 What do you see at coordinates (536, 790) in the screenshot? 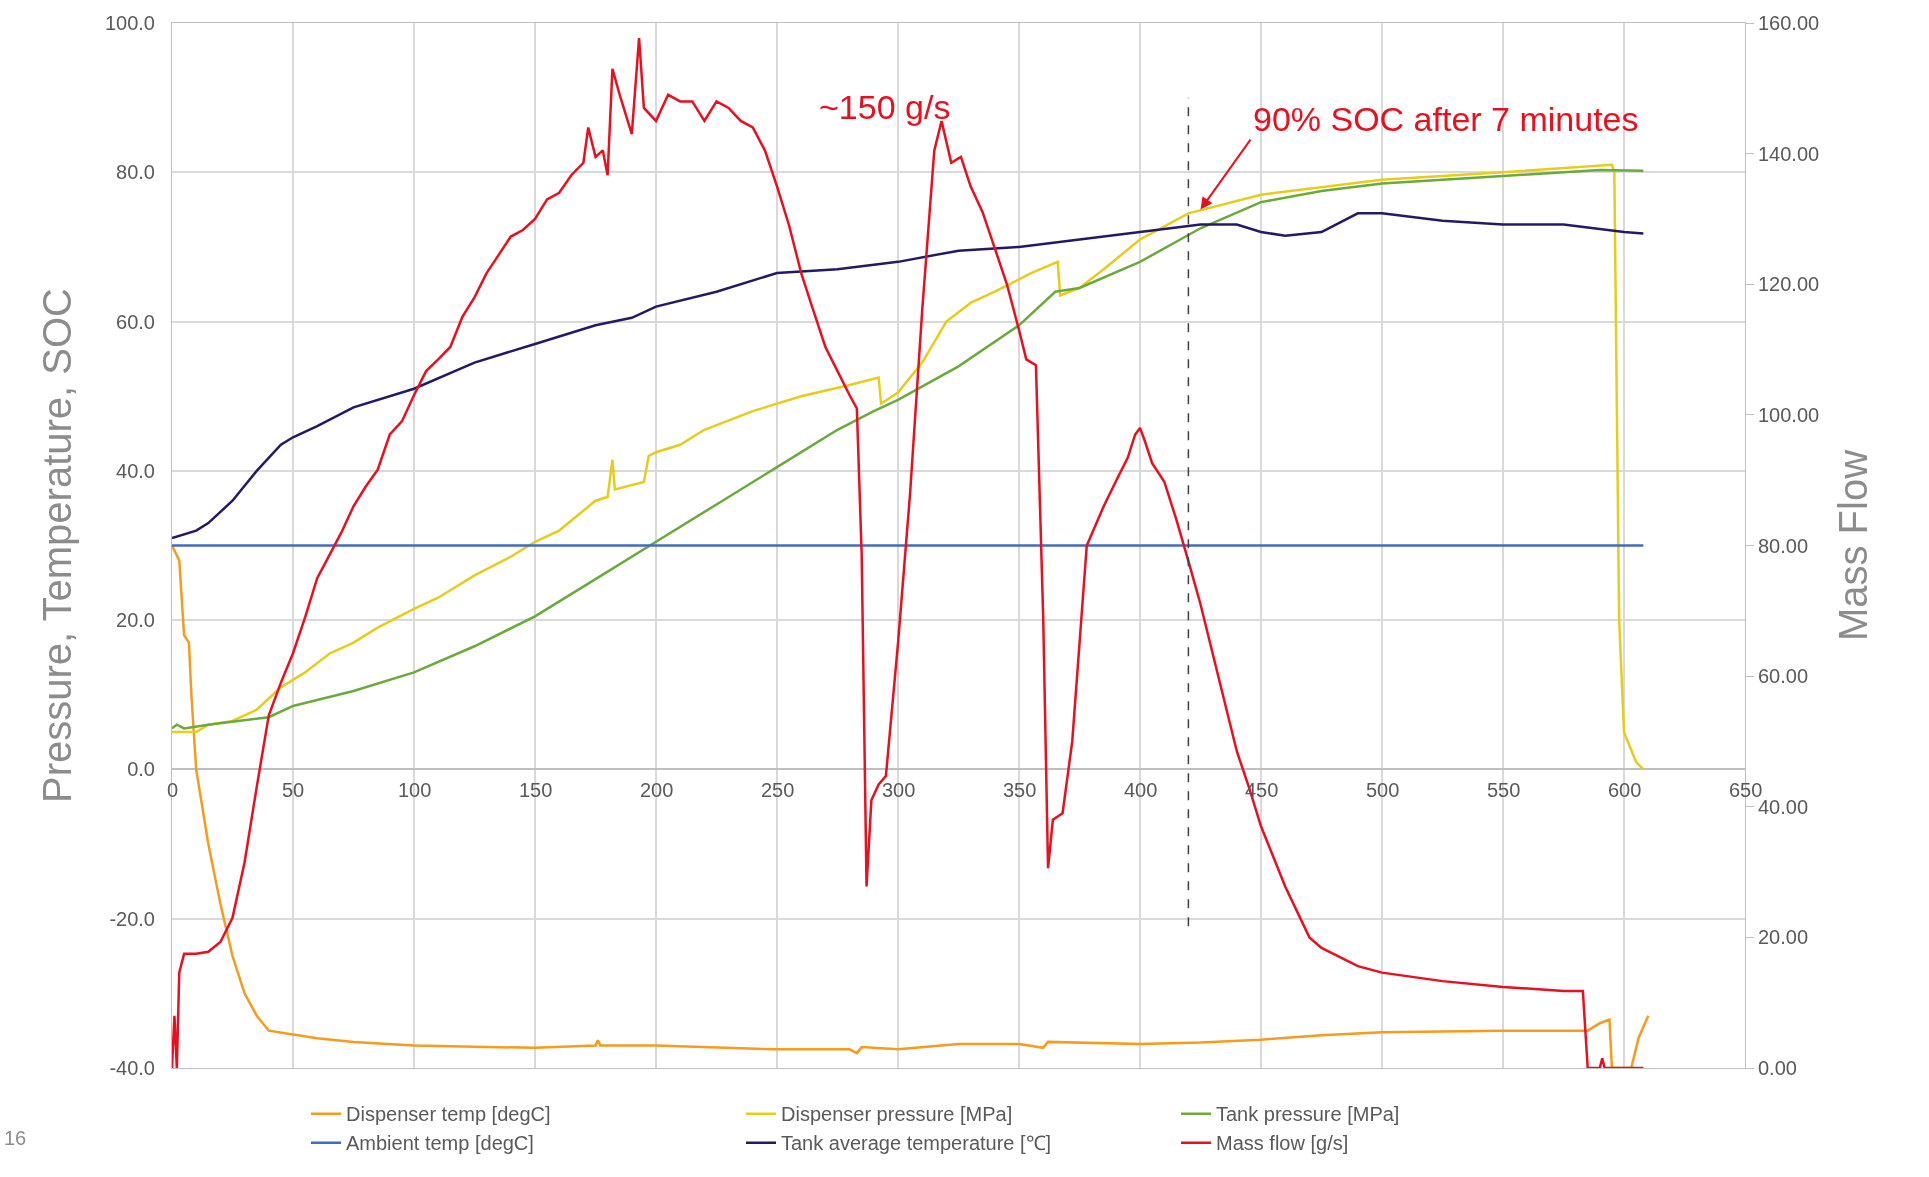
I see `x-tick-label: 150` at bounding box center [536, 790].